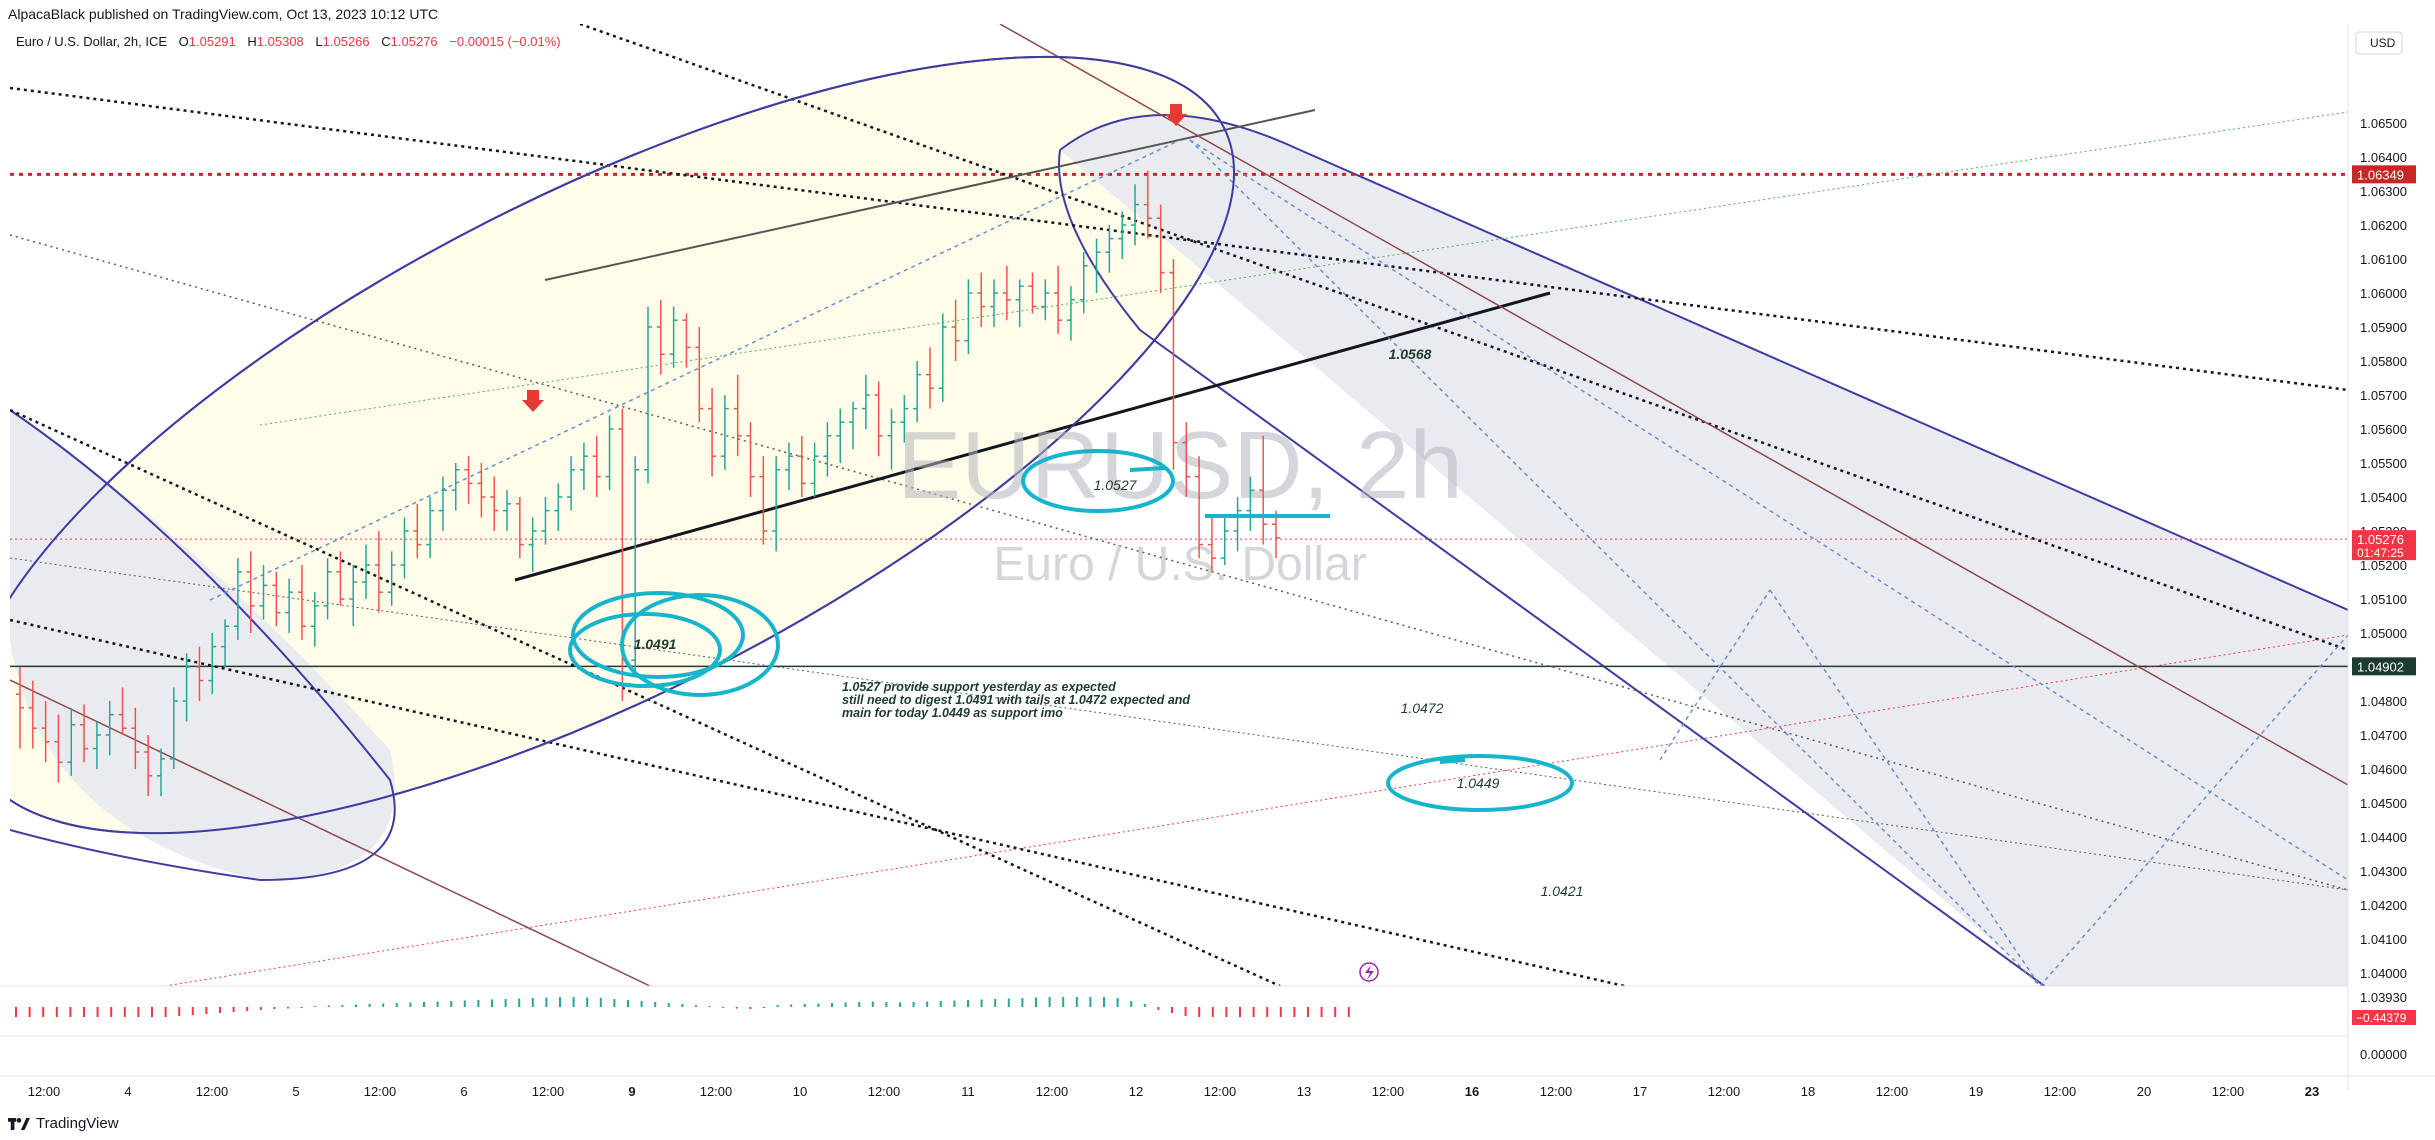 The height and width of the screenshot is (1140, 2435). Describe the element at coordinates (463, 1091) in the screenshot. I see `time-tick: 6` at that location.